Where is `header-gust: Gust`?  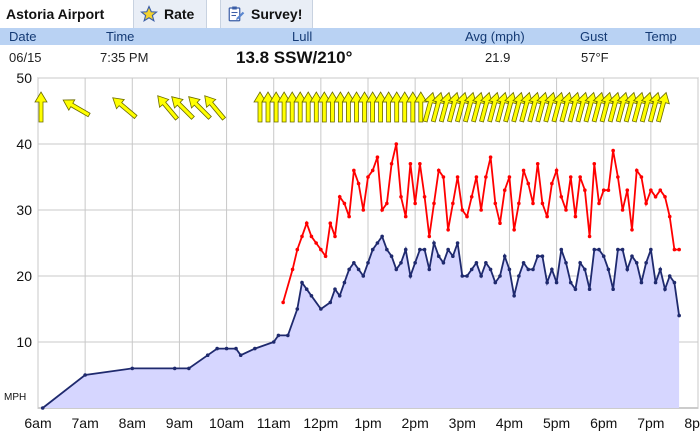
header-gust: Gust is located at coordinates (594, 36).